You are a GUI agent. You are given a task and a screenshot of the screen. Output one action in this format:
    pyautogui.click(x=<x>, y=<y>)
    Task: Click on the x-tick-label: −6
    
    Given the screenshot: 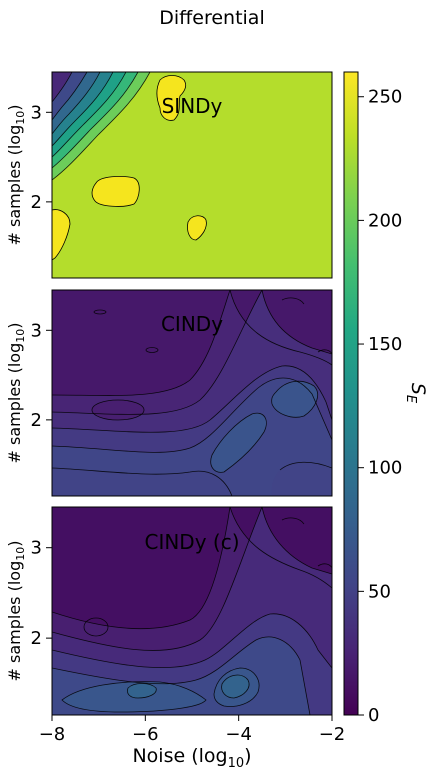 What is the action you would take?
    pyautogui.click(x=145, y=734)
    